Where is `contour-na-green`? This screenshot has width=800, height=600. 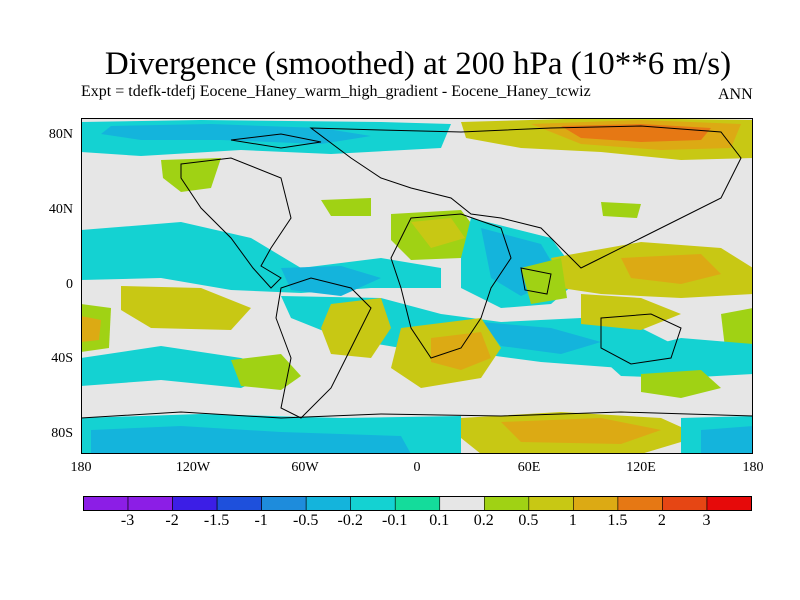 contour-na-green is located at coordinates (346, 207).